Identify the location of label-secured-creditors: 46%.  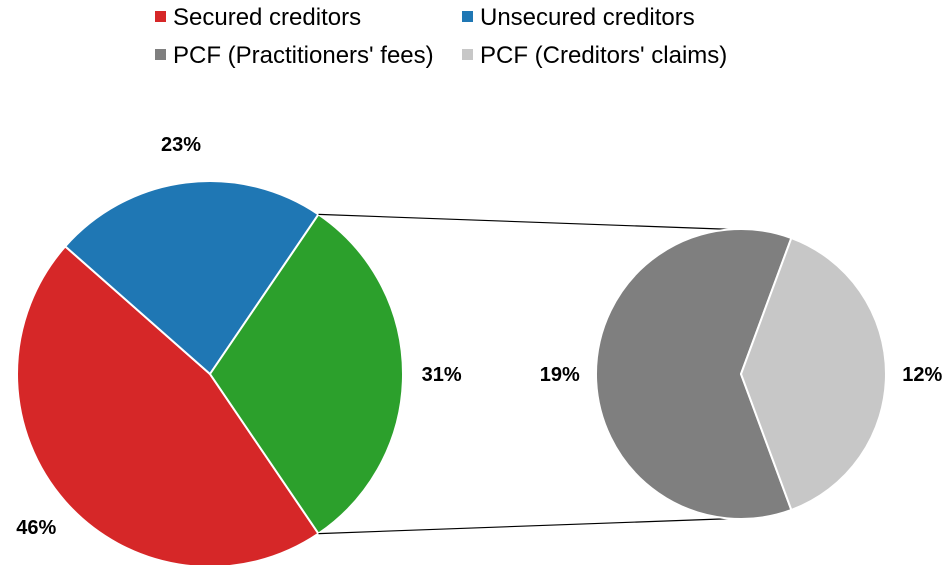
(36, 528).